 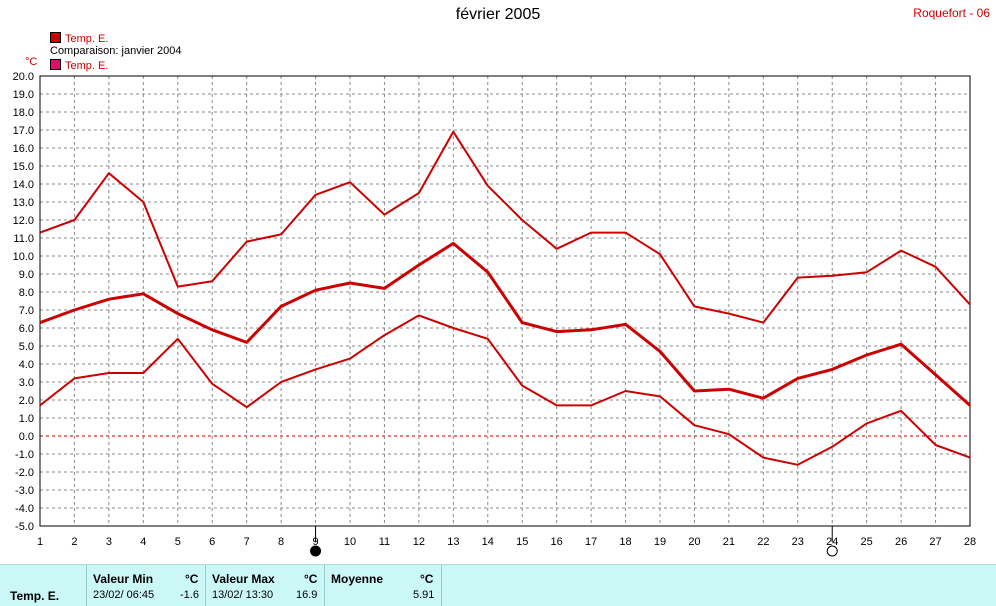 What do you see at coordinates (40, 542) in the screenshot?
I see `x-tick-label: 1` at bounding box center [40, 542].